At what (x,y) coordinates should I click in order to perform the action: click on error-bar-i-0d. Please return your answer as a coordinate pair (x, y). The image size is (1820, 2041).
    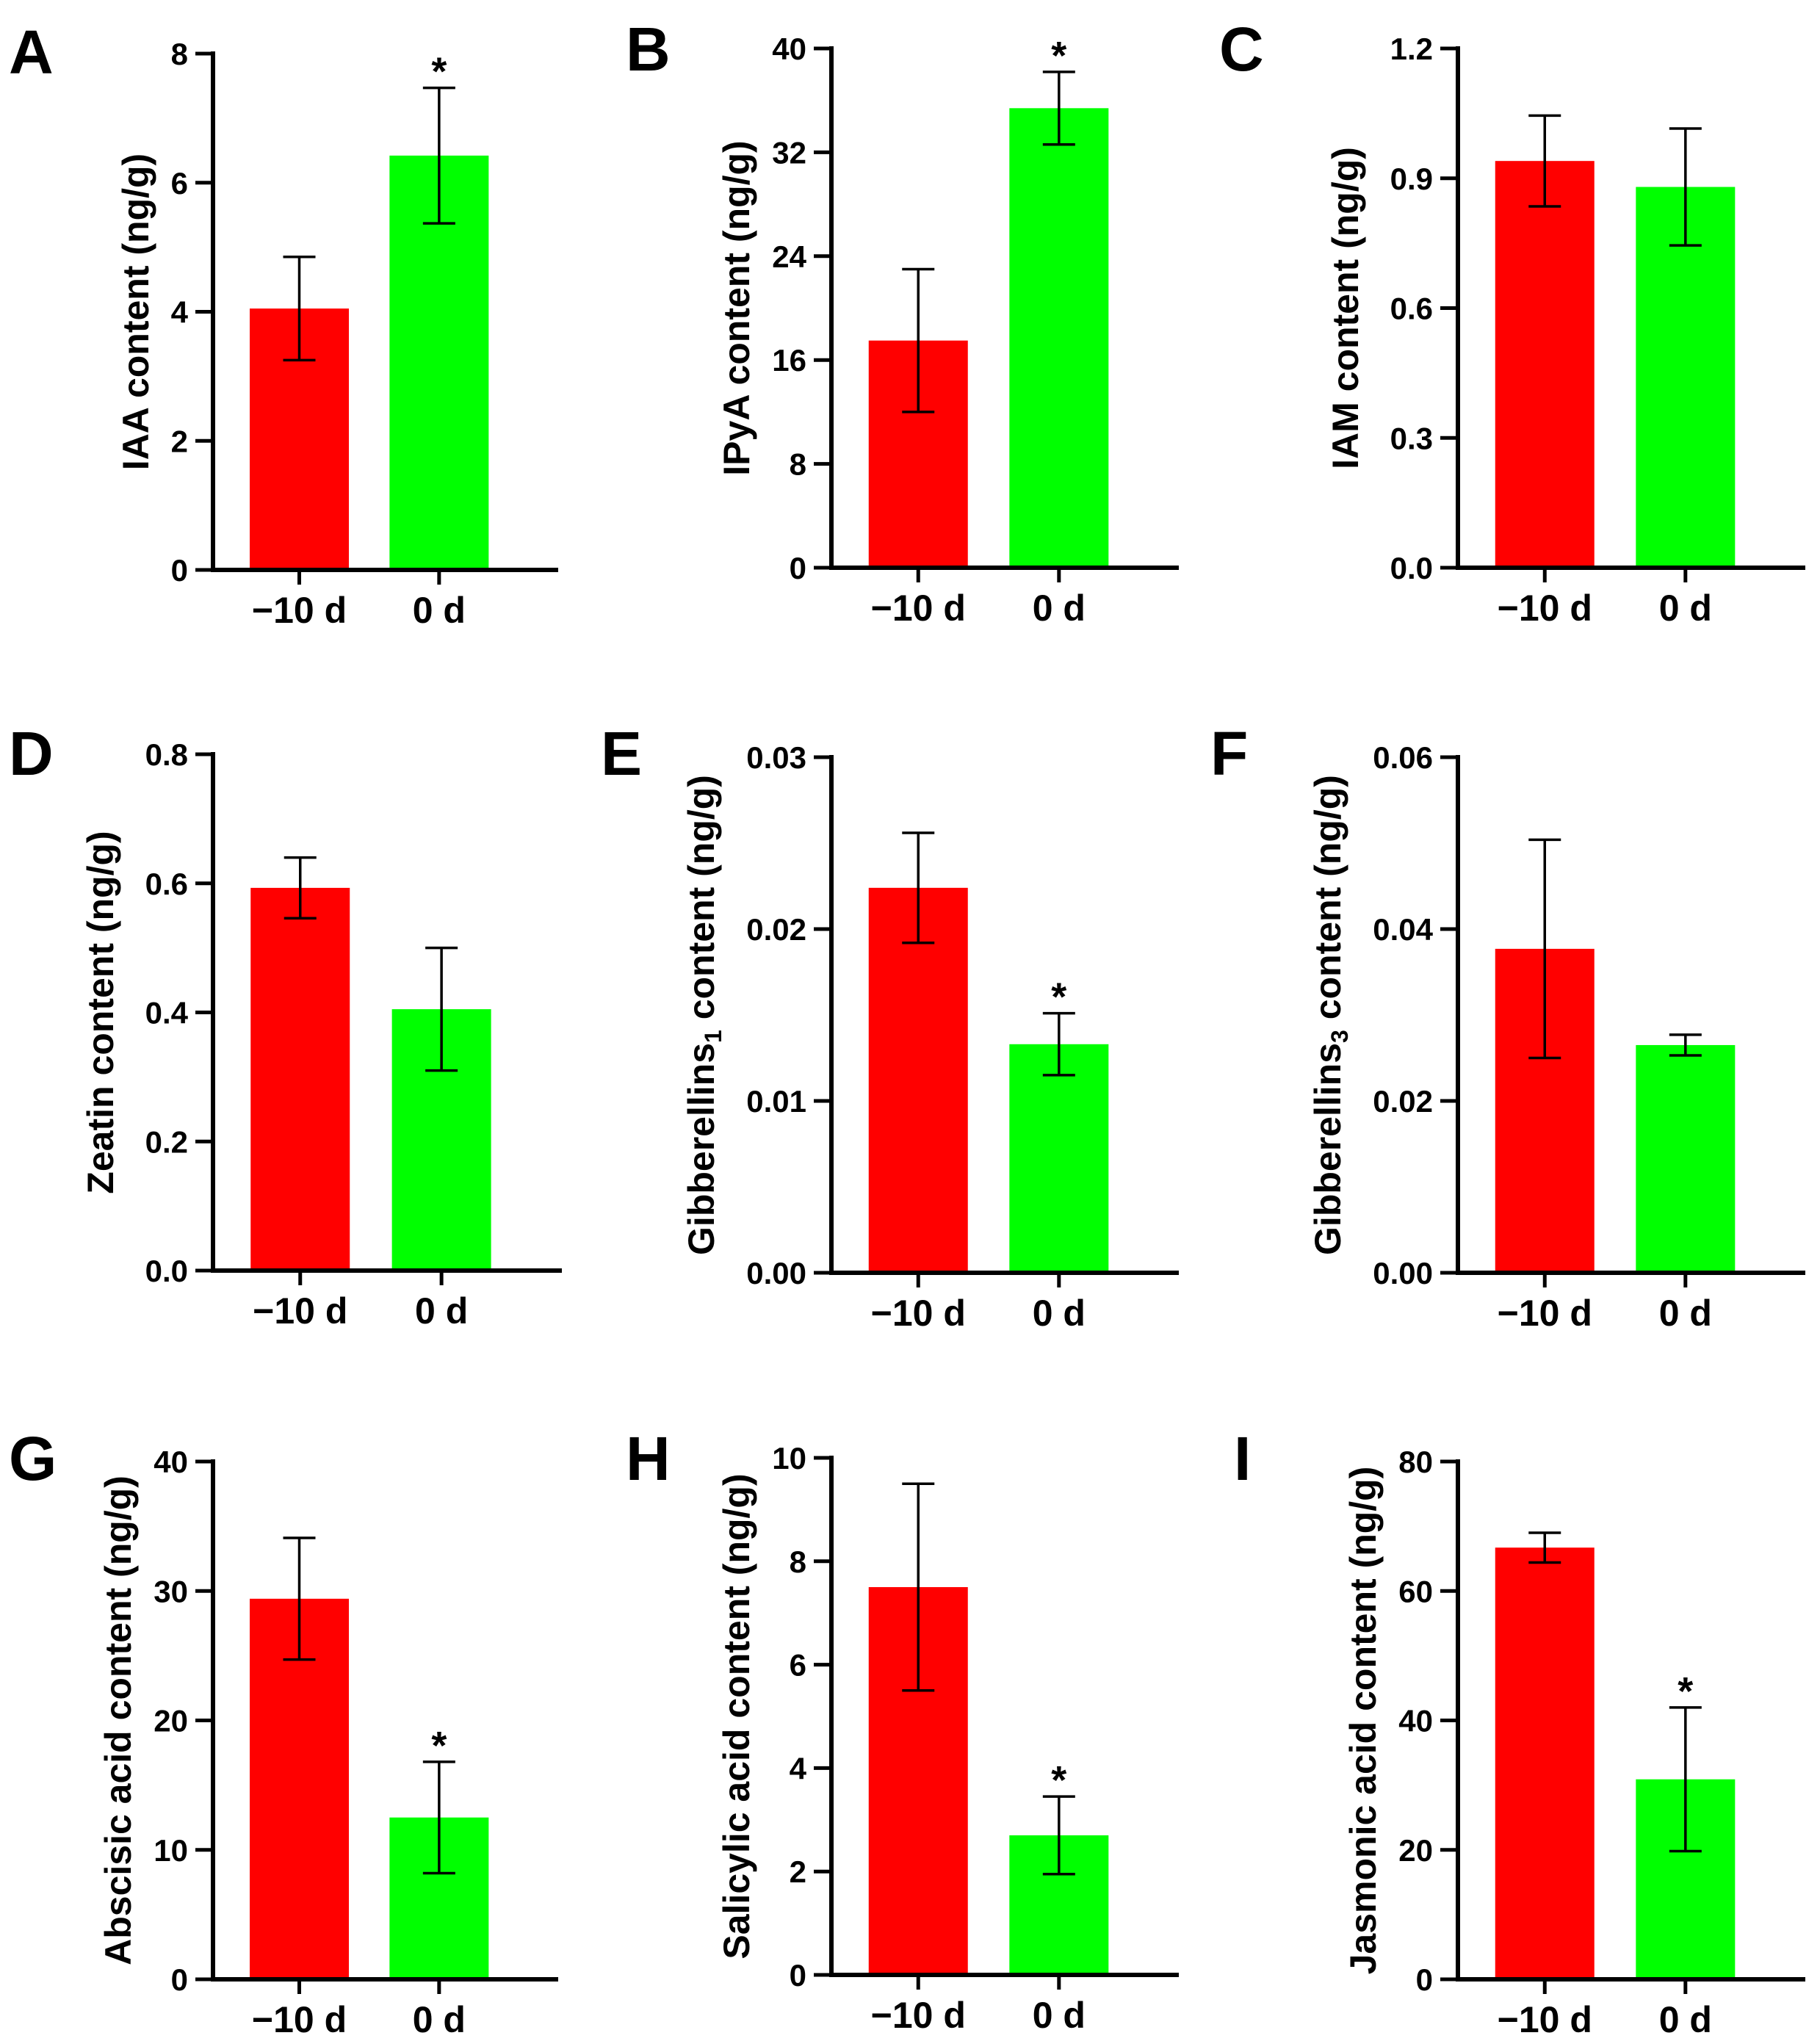
    Looking at the image, I should click on (1685, 1779).